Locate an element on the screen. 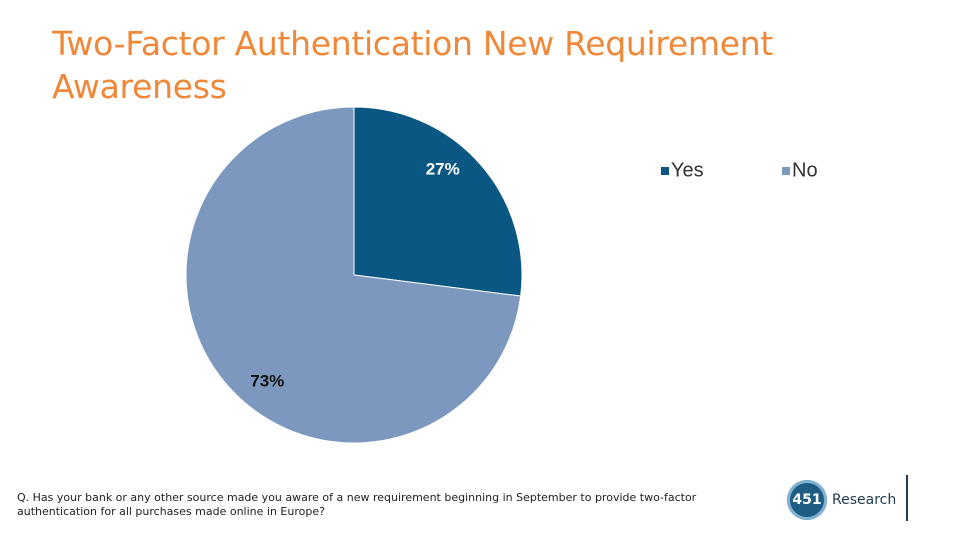  legend-label-no: No is located at coordinates (805, 170).